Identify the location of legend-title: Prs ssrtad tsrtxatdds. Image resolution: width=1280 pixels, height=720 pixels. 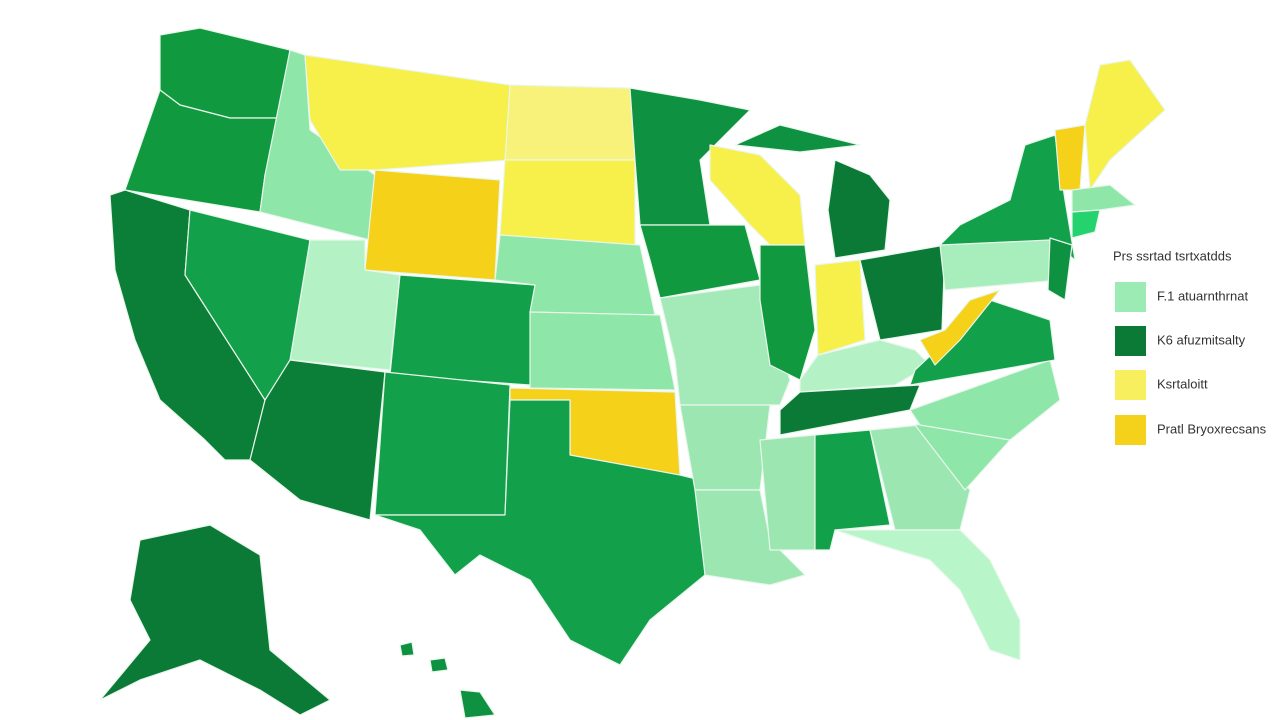
(1172, 255).